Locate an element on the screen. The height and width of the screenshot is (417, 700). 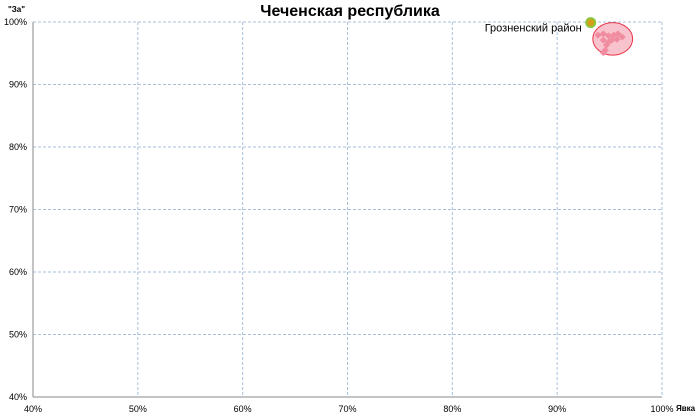
chart-title: Чеченская республика is located at coordinates (350, 11).